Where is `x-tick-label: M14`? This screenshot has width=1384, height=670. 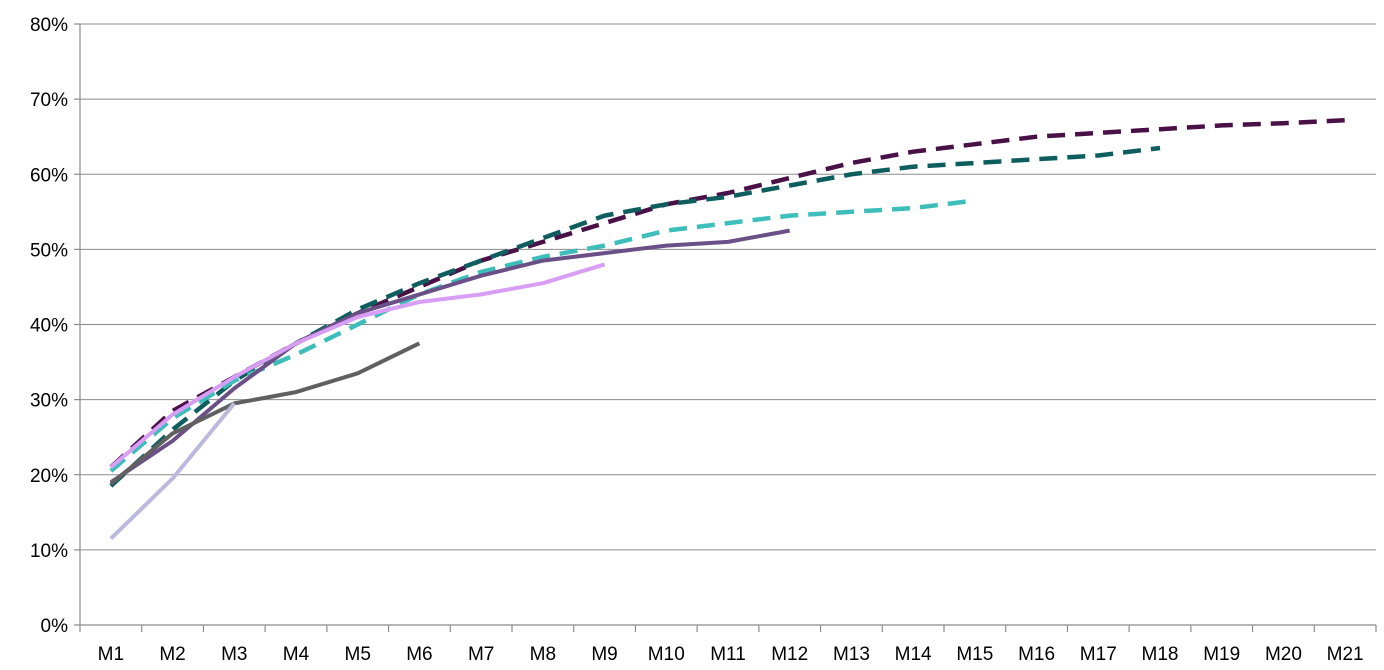
x-tick-label: M14 is located at coordinates (913, 654).